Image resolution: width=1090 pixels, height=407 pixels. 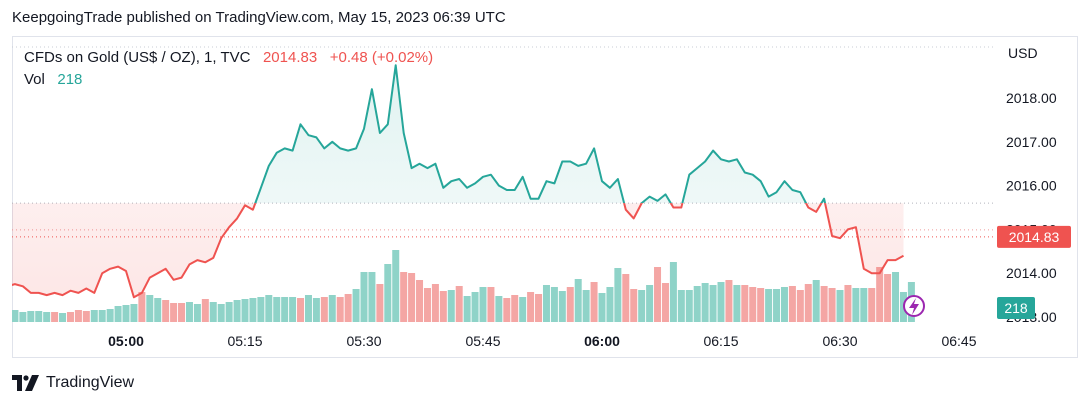 What do you see at coordinates (70, 79) in the screenshot?
I see `legend-vol-value: 218` at bounding box center [70, 79].